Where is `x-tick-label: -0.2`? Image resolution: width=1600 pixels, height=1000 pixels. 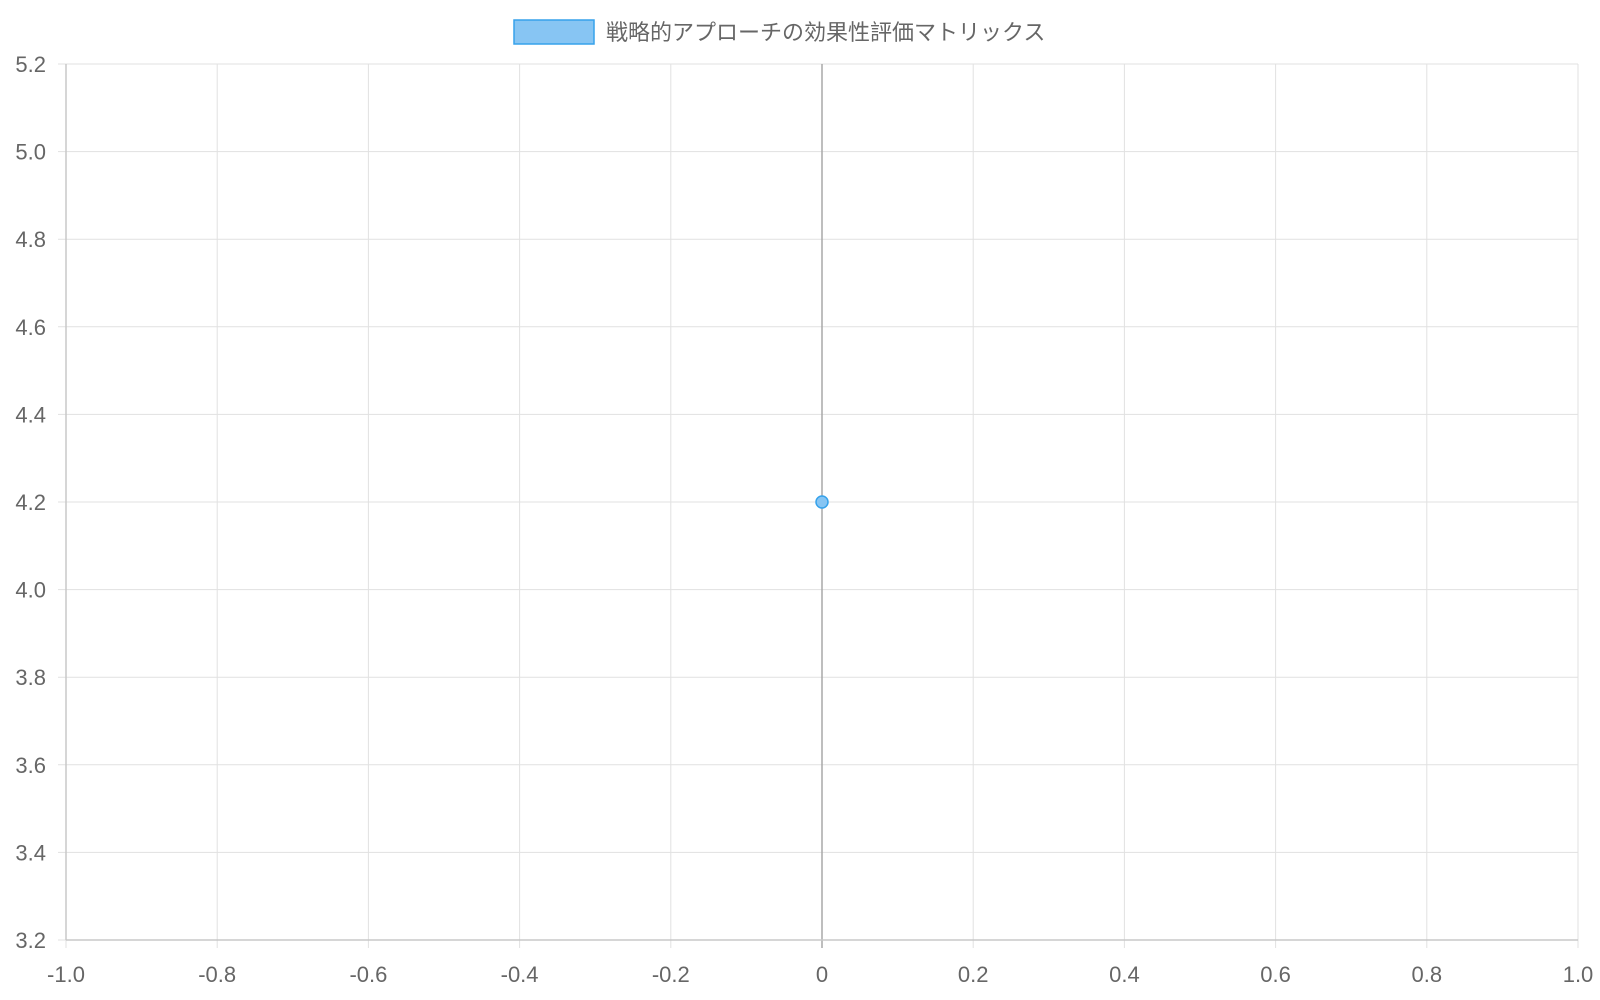 x-tick-label: -0.2 is located at coordinates (671, 974).